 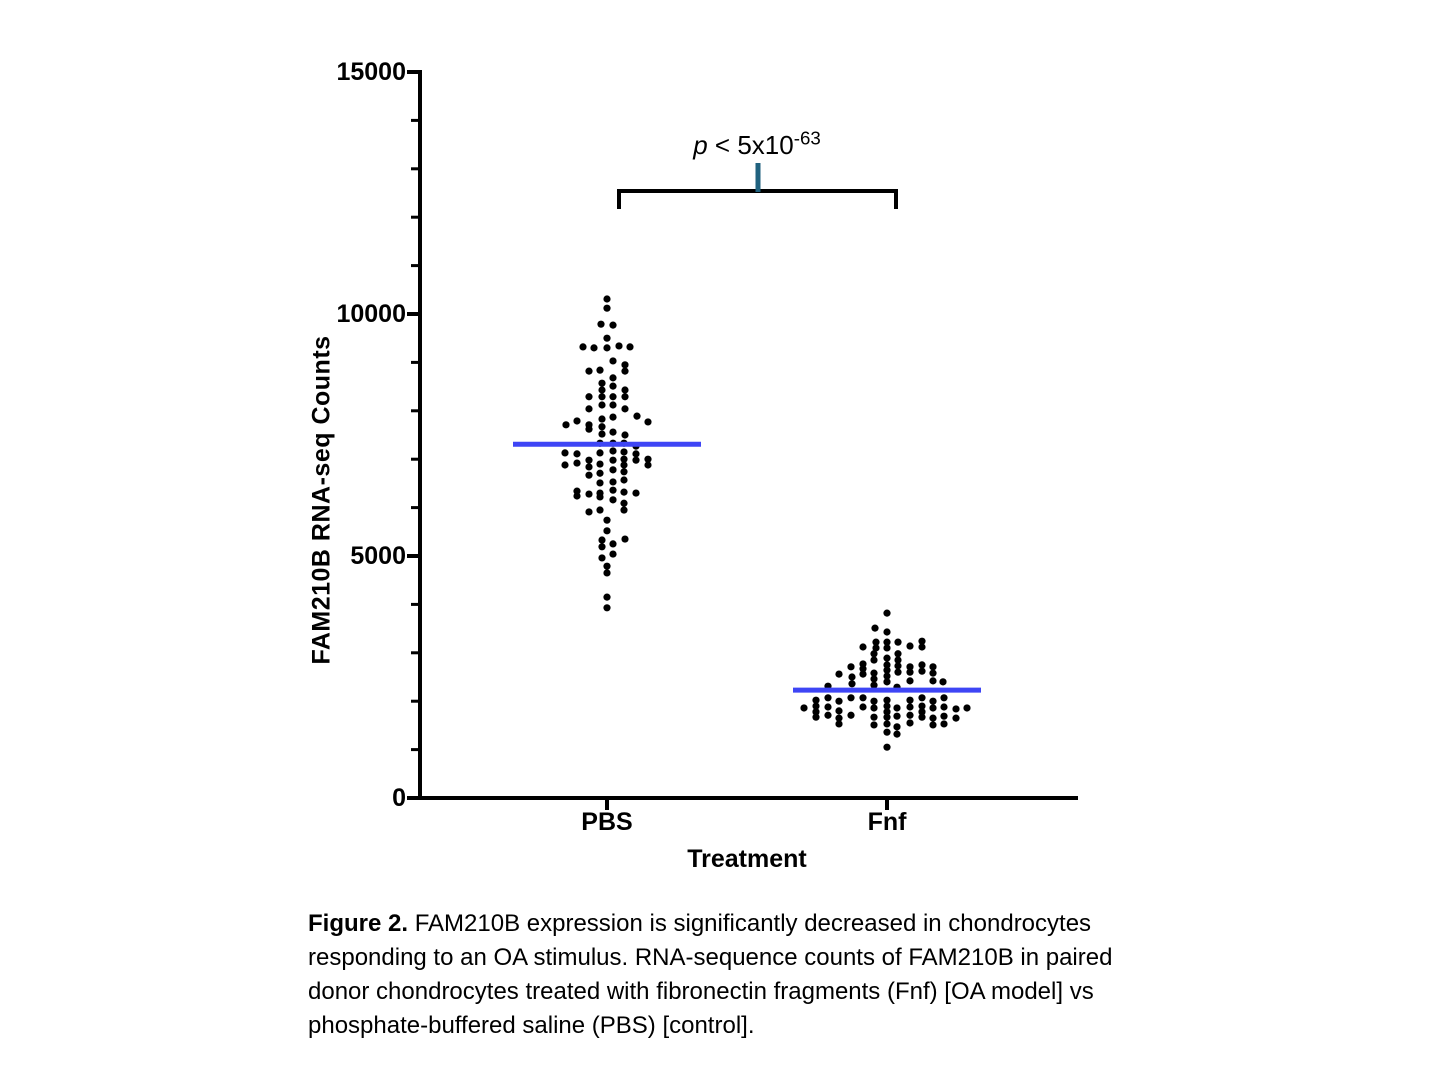 I want to click on caption-figure-label: Figure 2., so click(x=358, y=923).